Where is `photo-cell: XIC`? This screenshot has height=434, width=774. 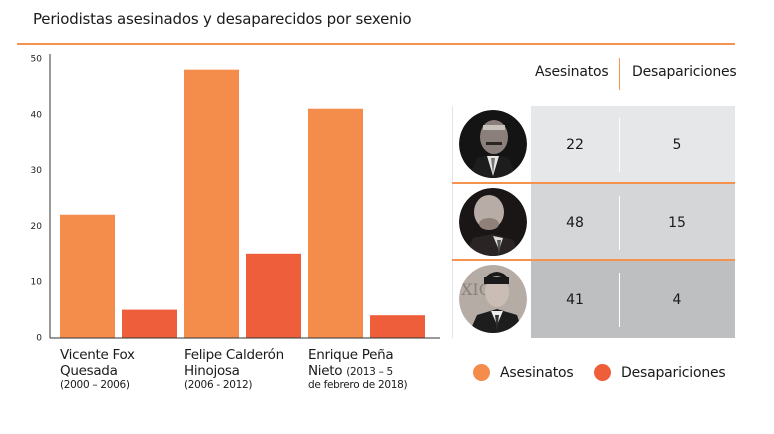 photo-cell: XIC is located at coordinates (491, 299).